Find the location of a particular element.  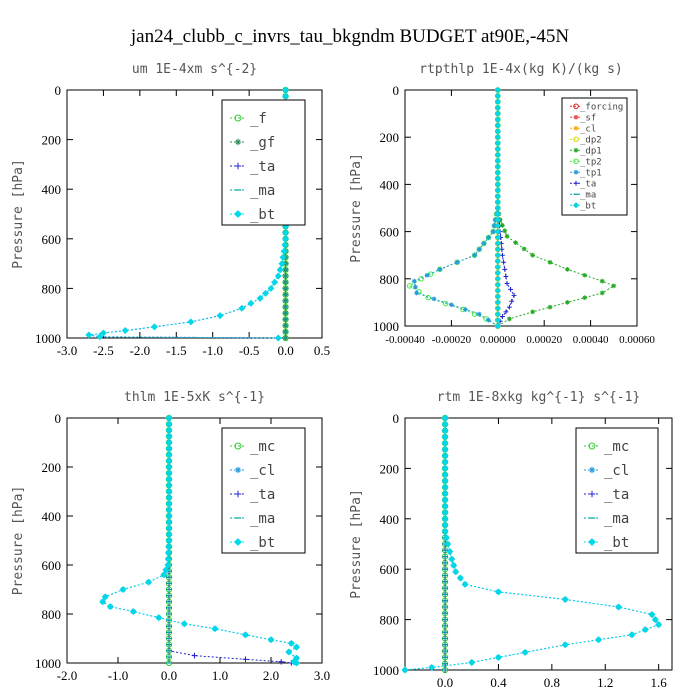

x-tick-label: -0.00020 is located at coordinates (452, 340).